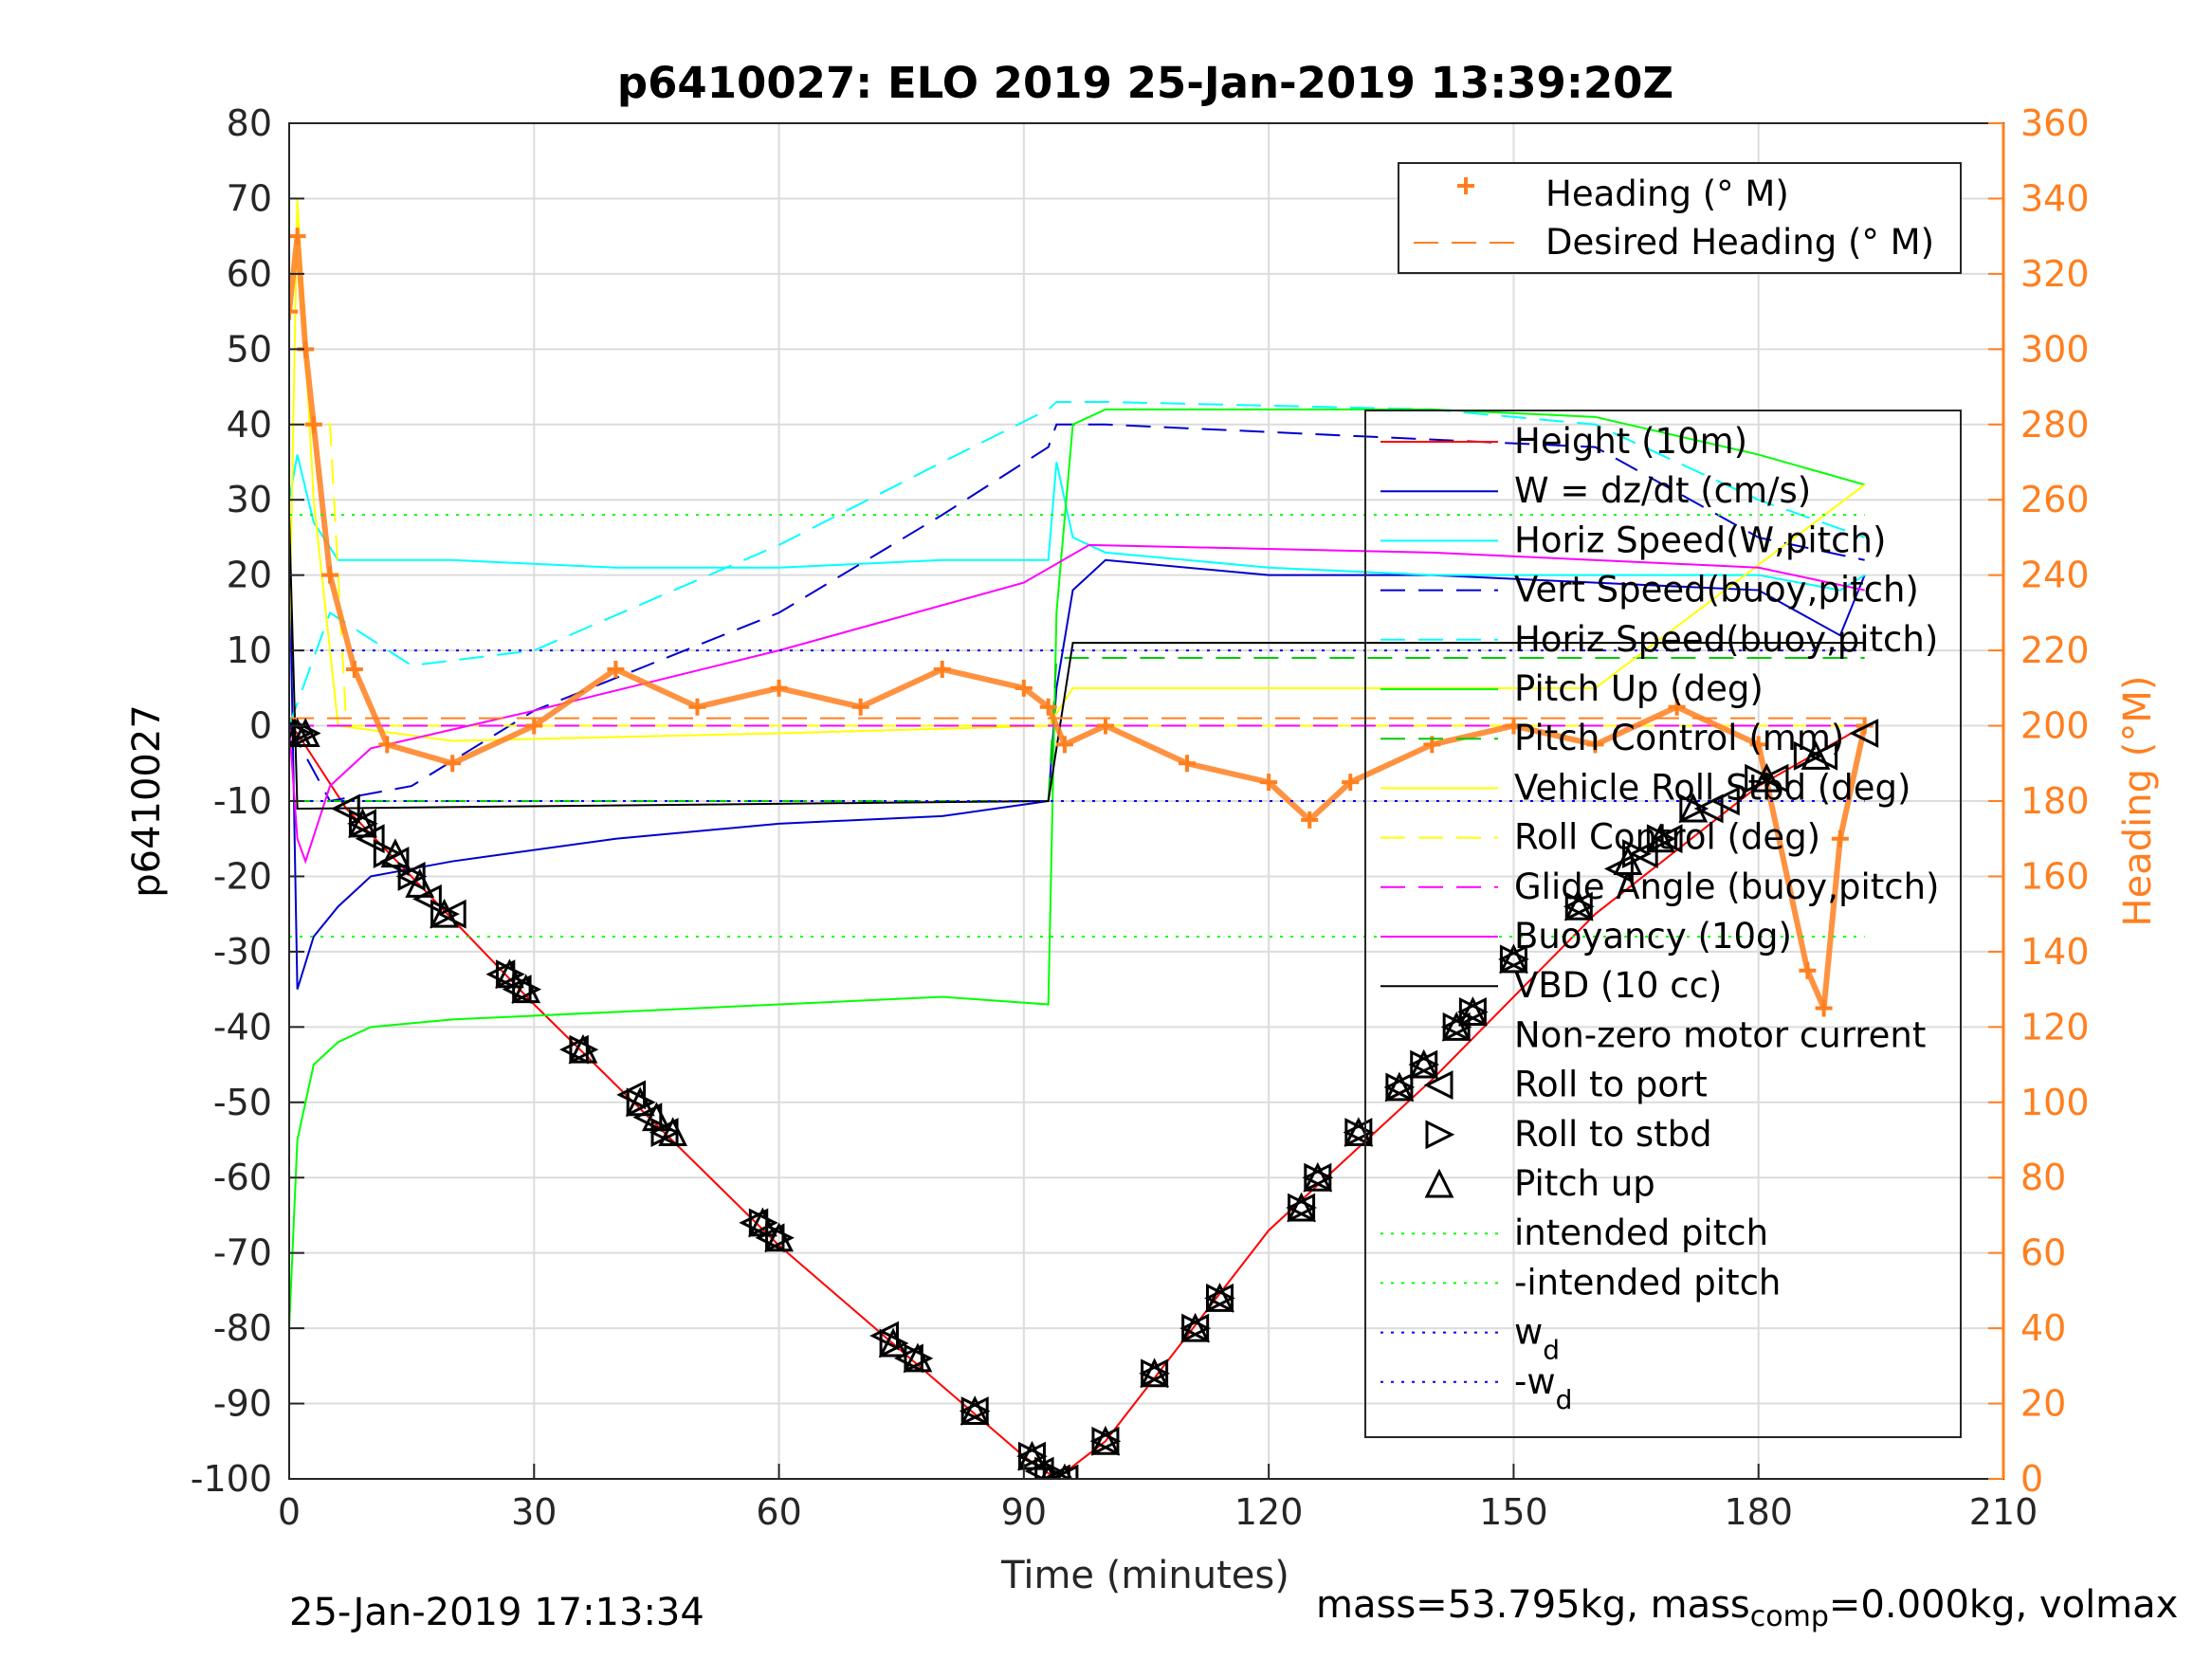 This screenshot has width=2212, height=1659. Describe the element at coordinates (2043, 1177) in the screenshot. I see `y2-tick-label: 80` at that location.